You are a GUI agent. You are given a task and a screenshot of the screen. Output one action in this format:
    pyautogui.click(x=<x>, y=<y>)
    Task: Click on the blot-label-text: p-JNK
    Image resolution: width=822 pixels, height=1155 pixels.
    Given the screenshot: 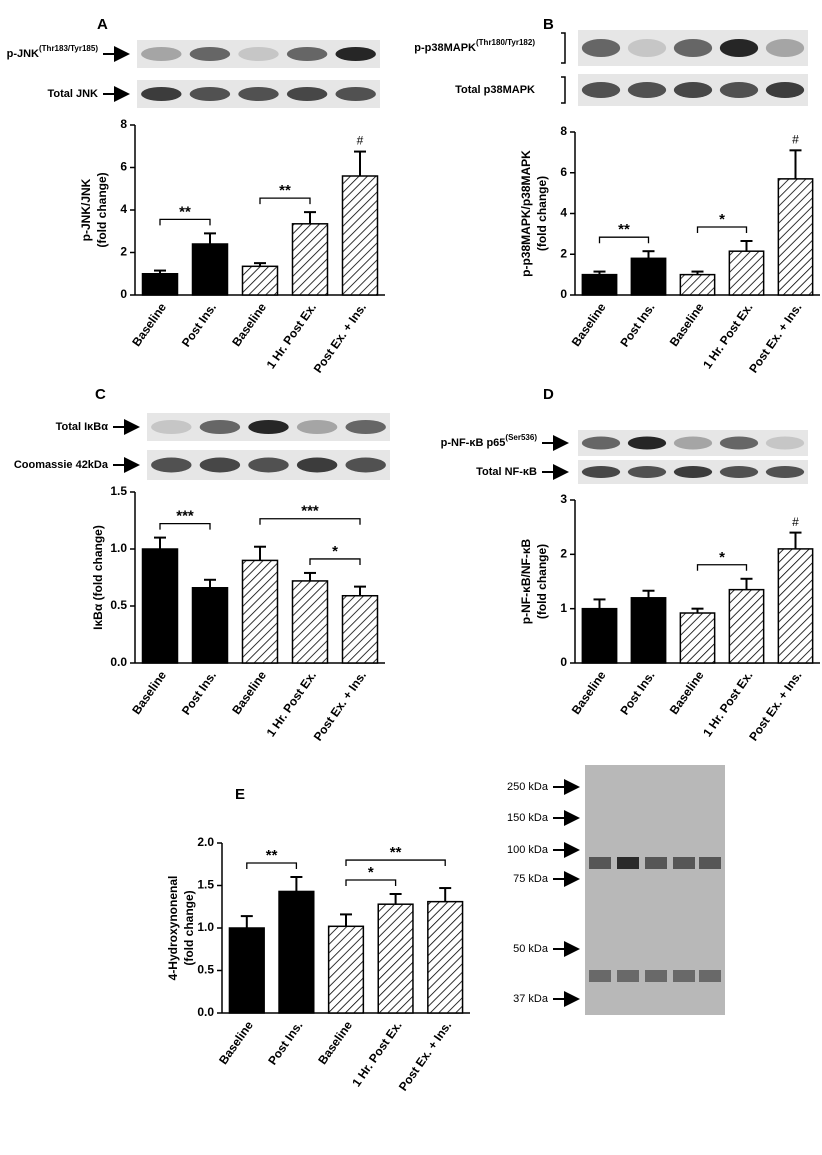 What is the action you would take?
    pyautogui.click(x=23, y=54)
    